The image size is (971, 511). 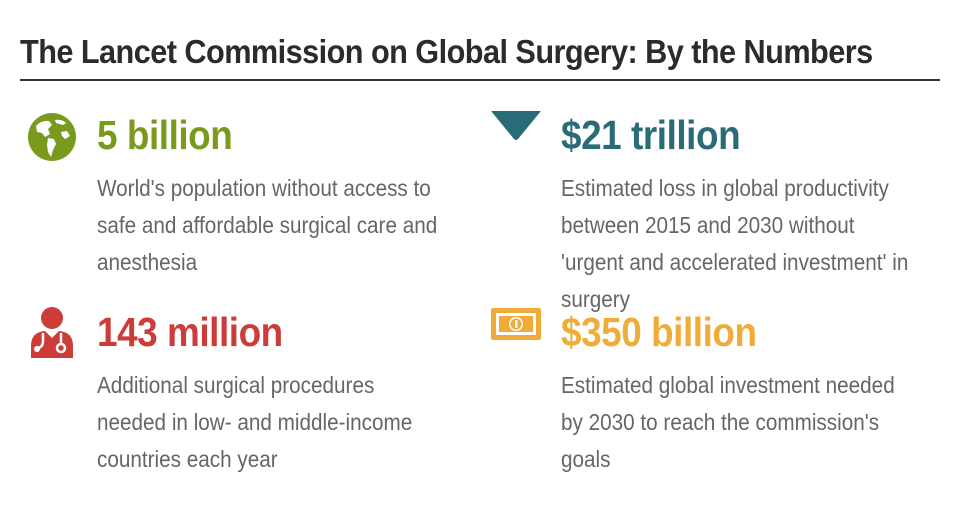 I want to click on stat-value: $21 trillion, so click(x=651, y=135).